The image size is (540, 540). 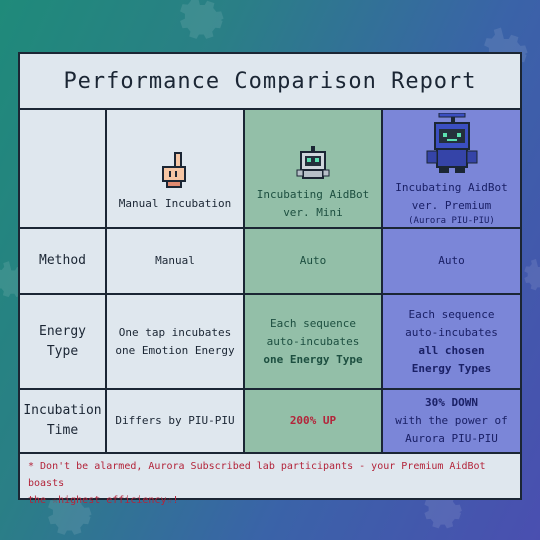 I want to click on energy-mini-line3: one Energy Type, so click(x=313, y=359).